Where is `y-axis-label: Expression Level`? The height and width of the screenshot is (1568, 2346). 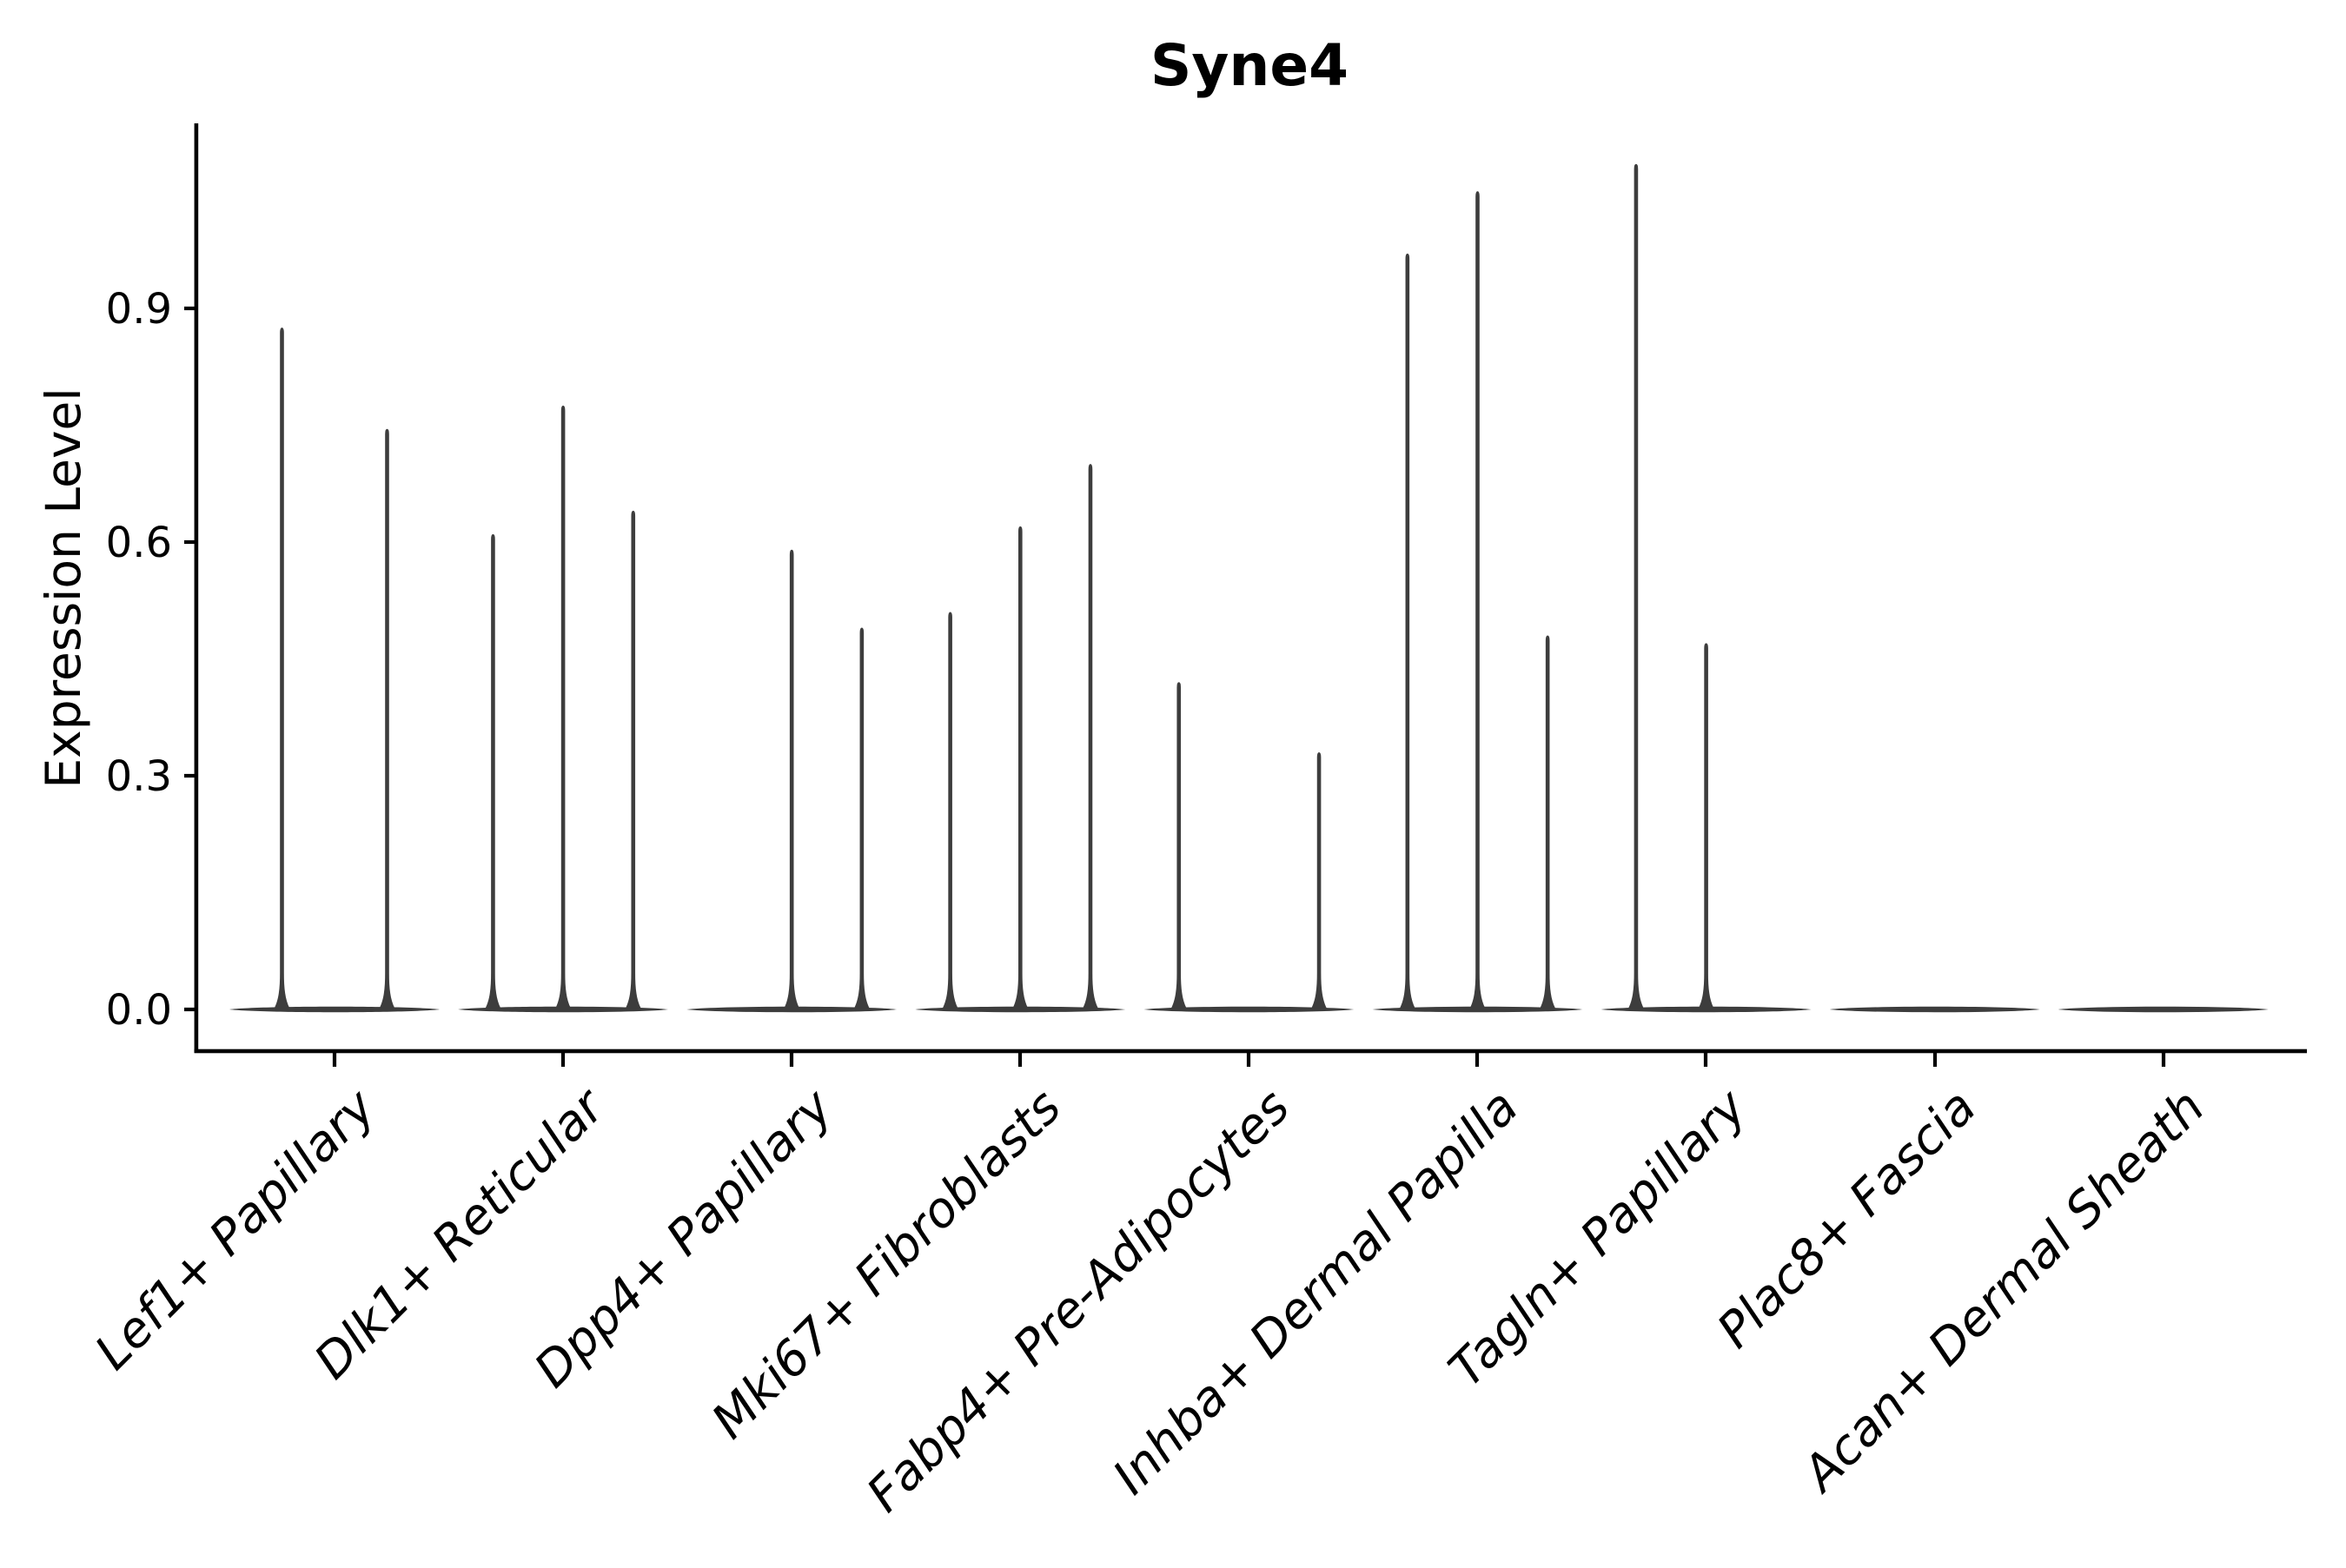
y-axis-label: Expression Level is located at coordinates (63, 587).